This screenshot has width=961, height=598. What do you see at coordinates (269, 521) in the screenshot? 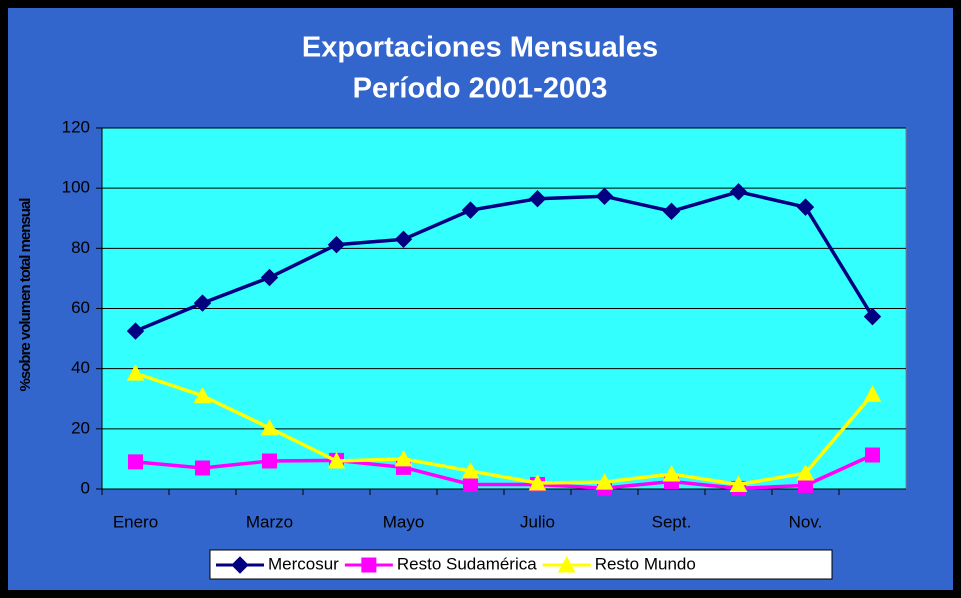
I see `x-tick-label: Marzo` at bounding box center [269, 521].